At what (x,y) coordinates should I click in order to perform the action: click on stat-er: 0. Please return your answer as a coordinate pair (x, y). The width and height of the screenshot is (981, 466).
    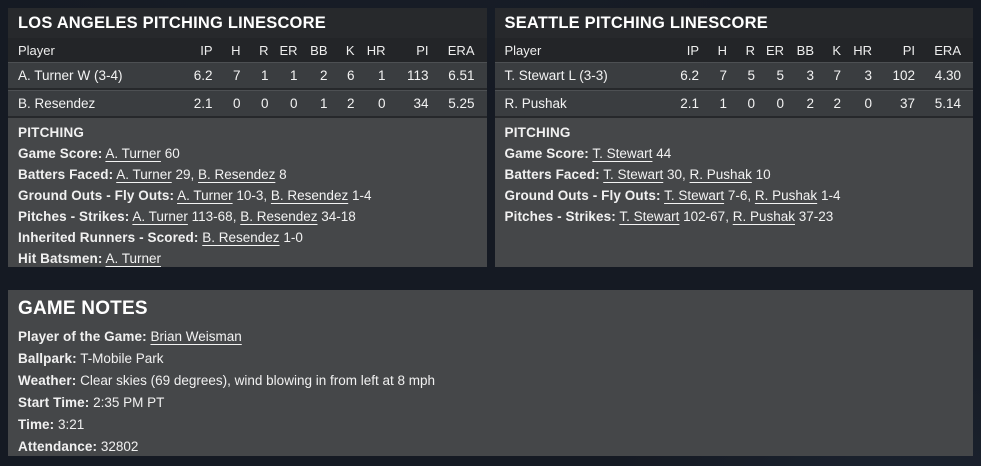
    Looking at the image, I should click on (780, 103).